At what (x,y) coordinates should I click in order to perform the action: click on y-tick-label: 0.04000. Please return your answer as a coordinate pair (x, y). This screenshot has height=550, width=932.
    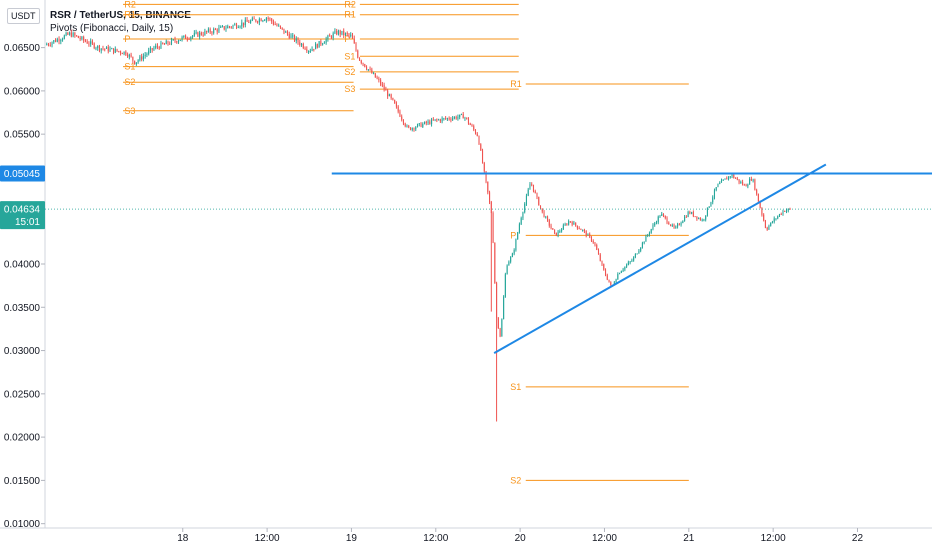
    Looking at the image, I should click on (22, 265).